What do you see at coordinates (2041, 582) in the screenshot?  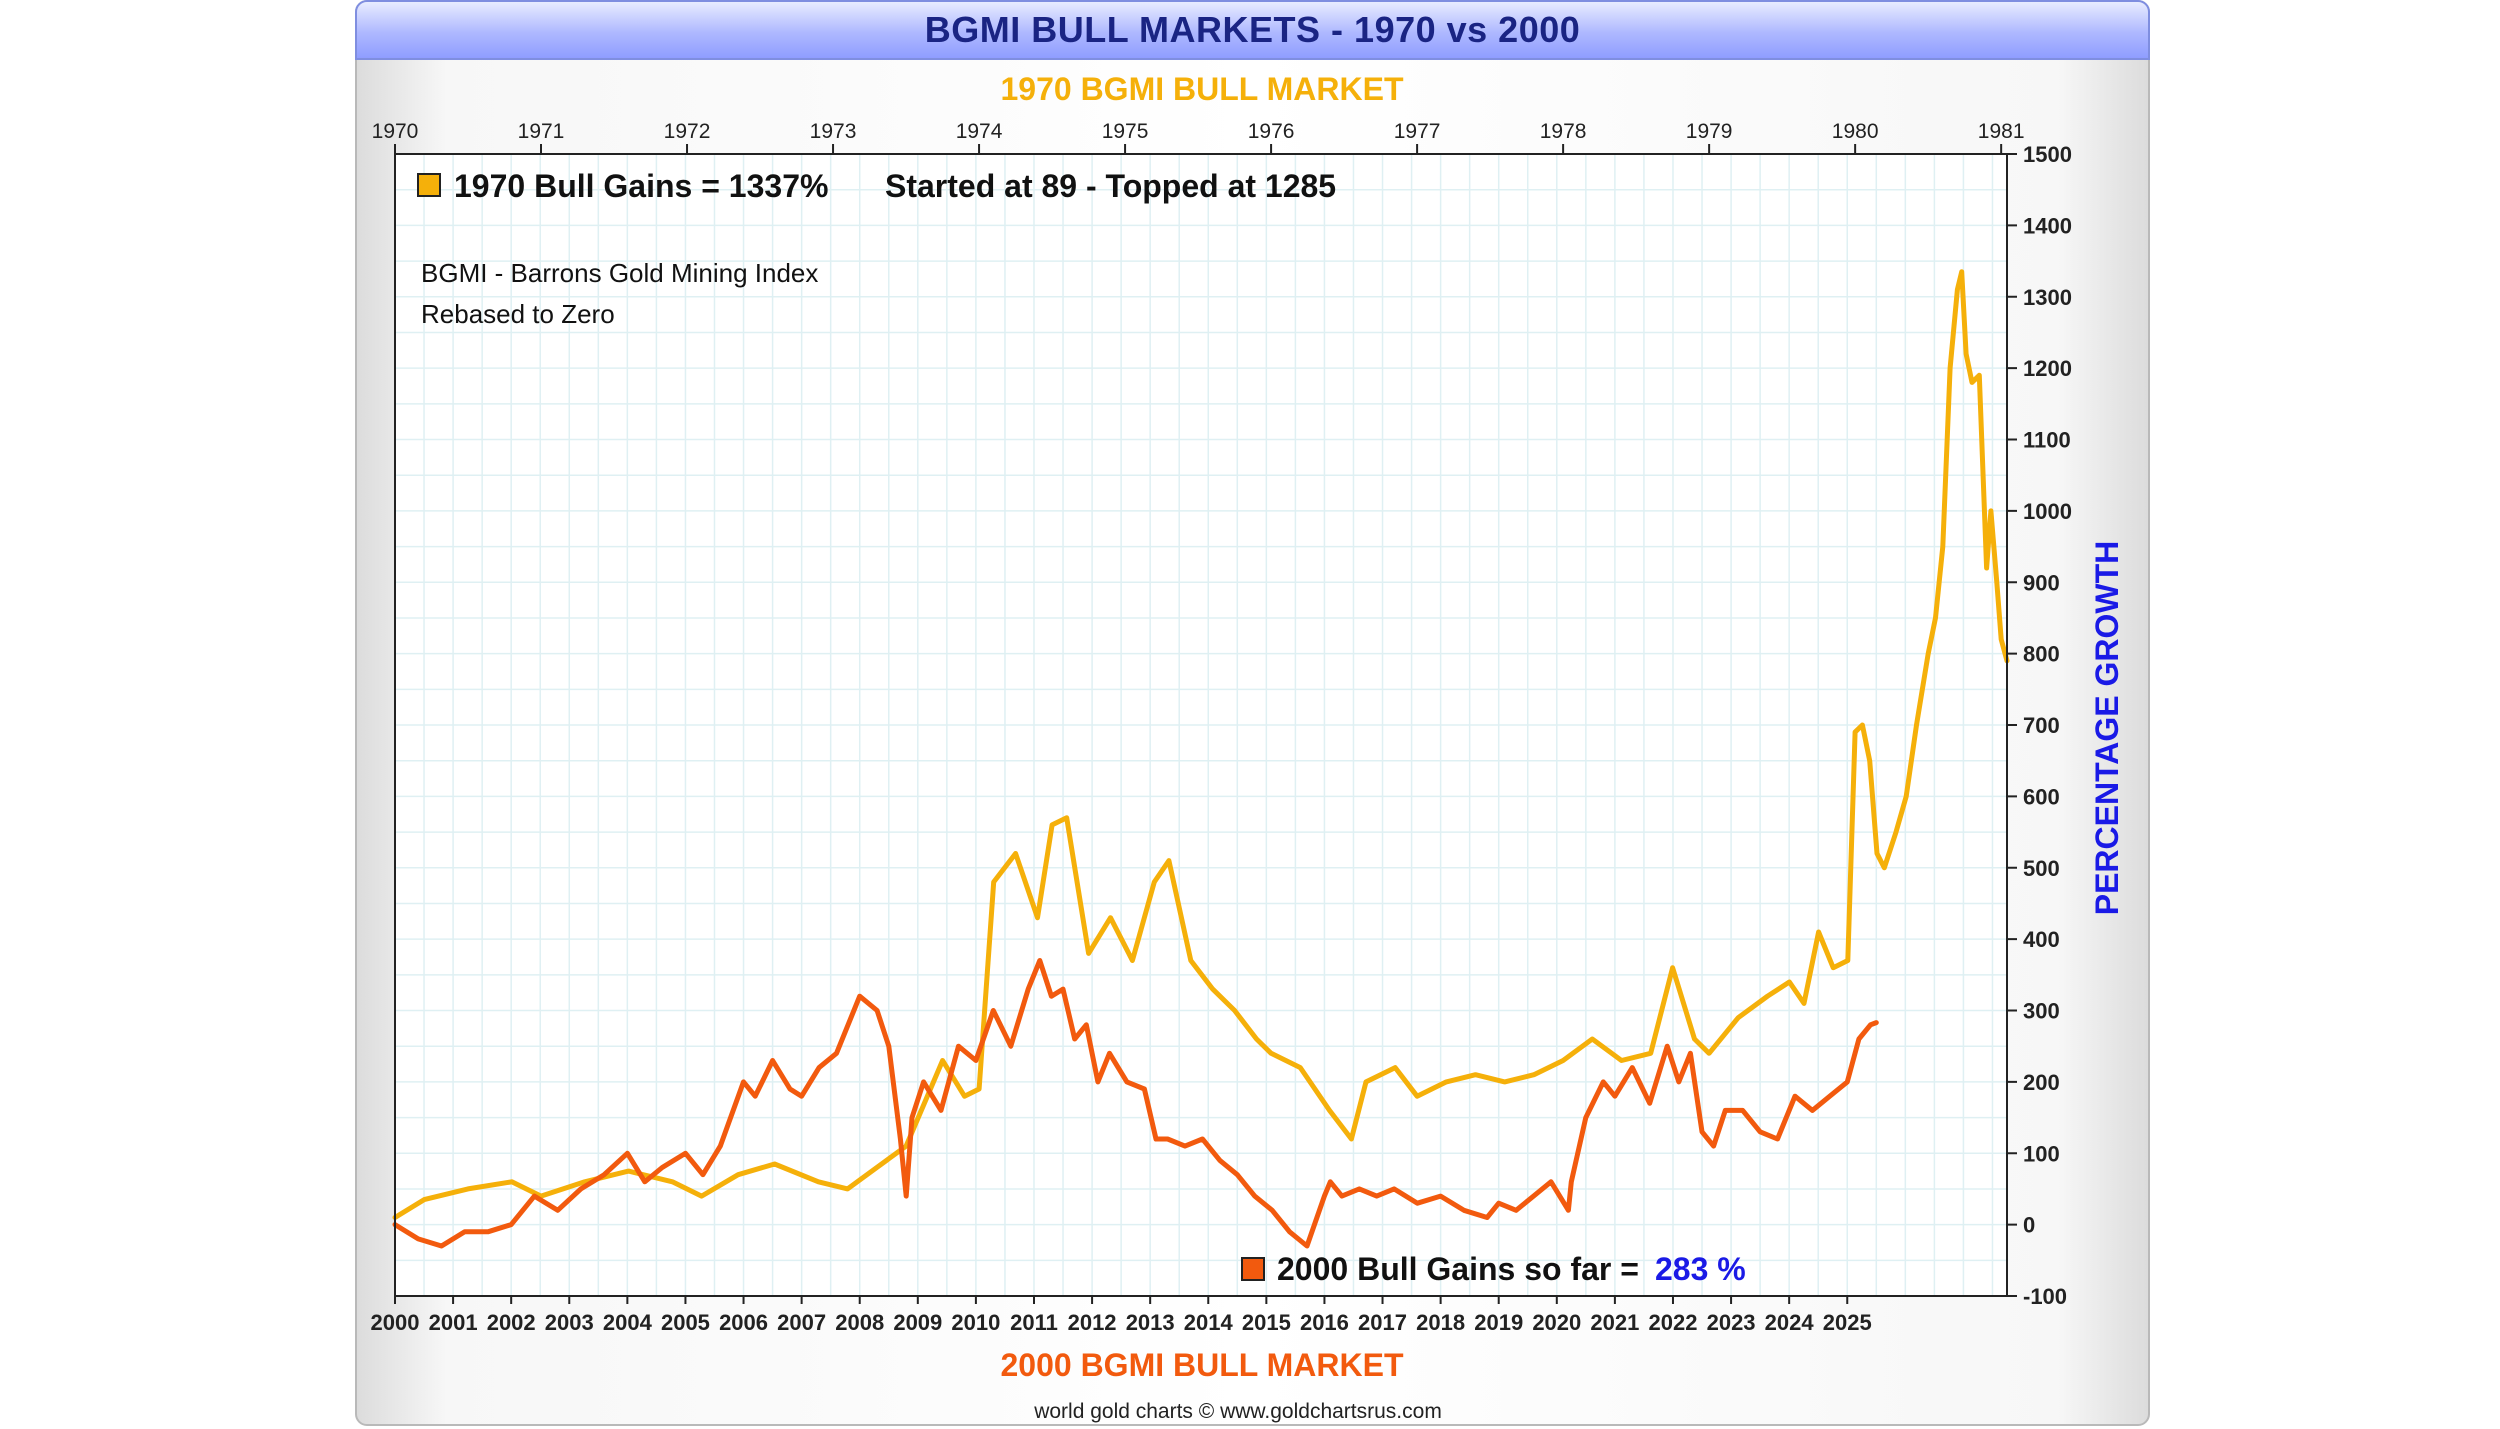 I see `y-tick-label: 900` at bounding box center [2041, 582].